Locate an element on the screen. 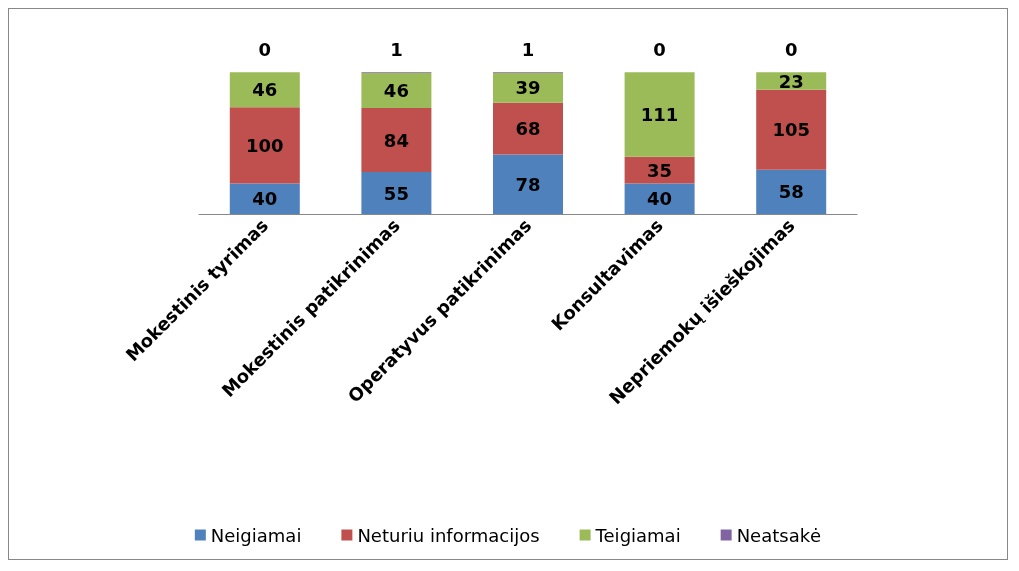  data-label: 105 is located at coordinates (791, 130).